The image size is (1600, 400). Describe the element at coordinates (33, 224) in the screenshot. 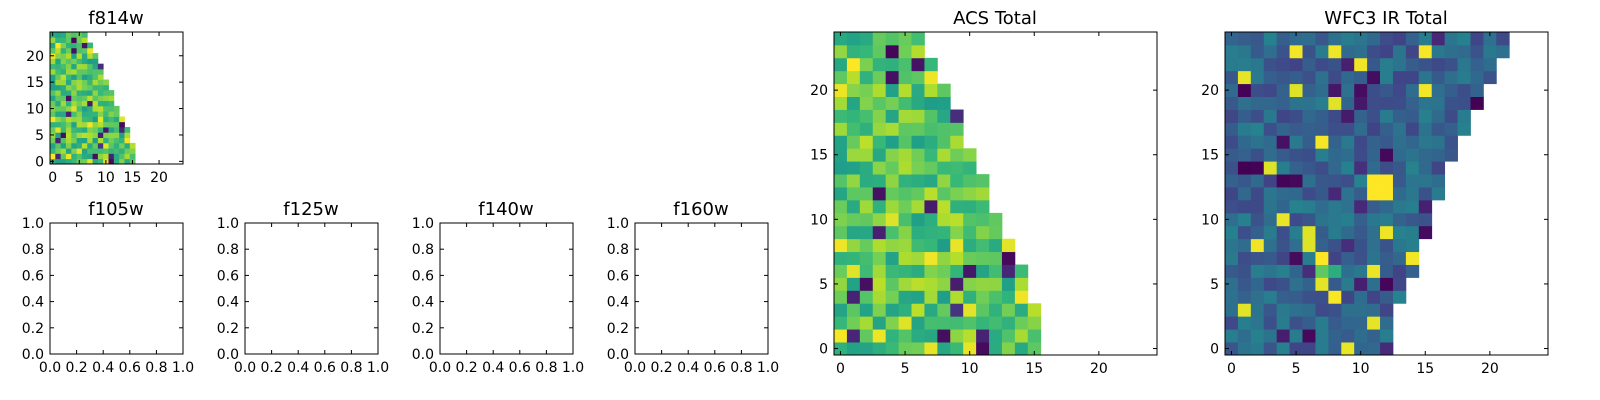

I see `y-tick-label: 1.0` at that location.